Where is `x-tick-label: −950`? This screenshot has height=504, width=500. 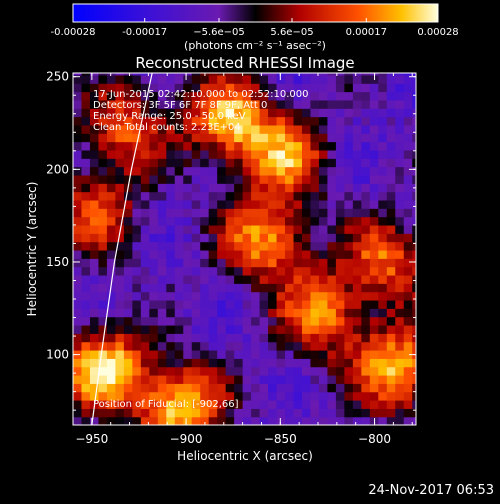 x-tick-label: −950 is located at coordinates (91, 439).